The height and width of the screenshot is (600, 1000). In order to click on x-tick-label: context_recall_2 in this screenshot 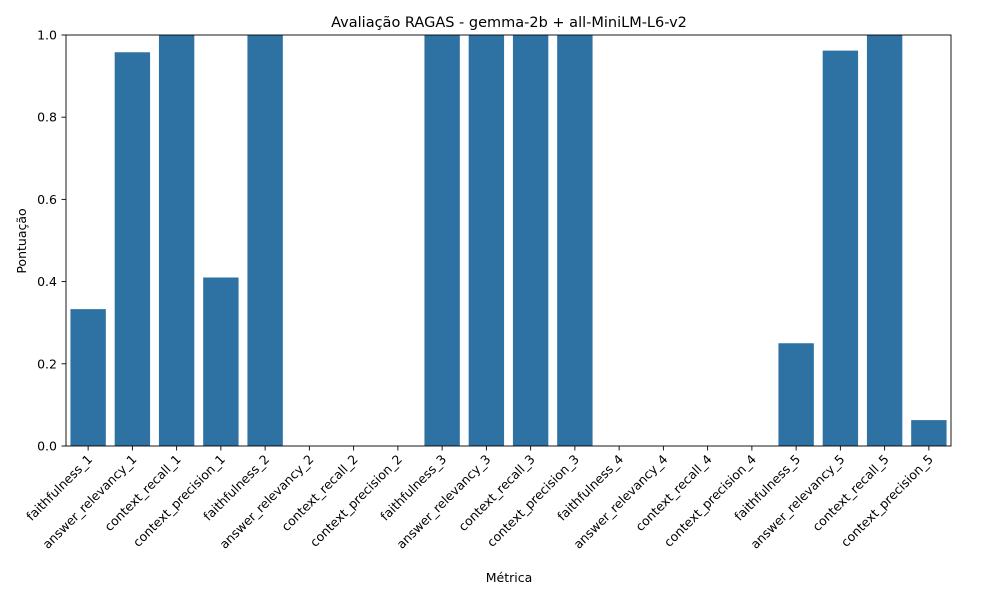, I will do `click(319, 493)`.